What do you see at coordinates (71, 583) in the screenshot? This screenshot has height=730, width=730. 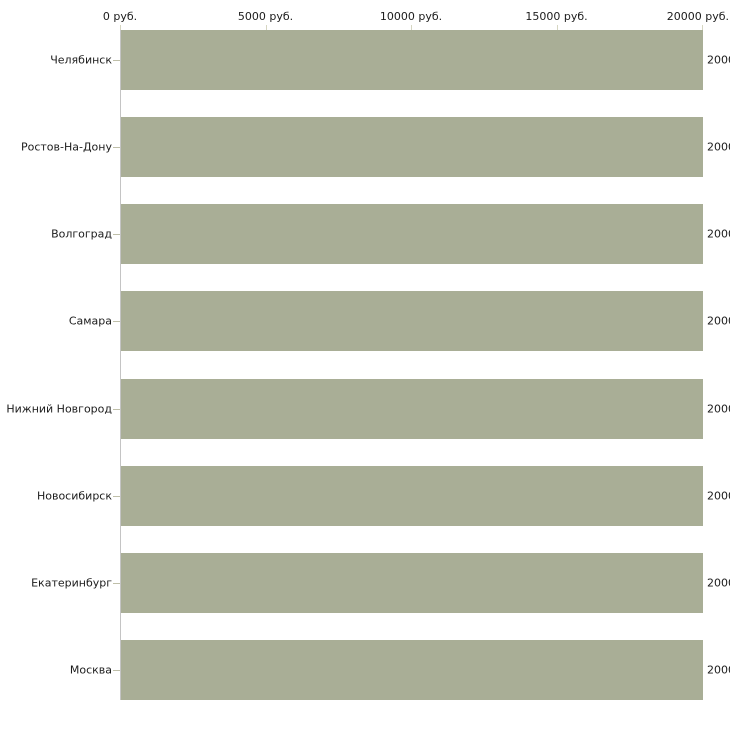 I see `category-label: Екатеринбург` at bounding box center [71, 583].